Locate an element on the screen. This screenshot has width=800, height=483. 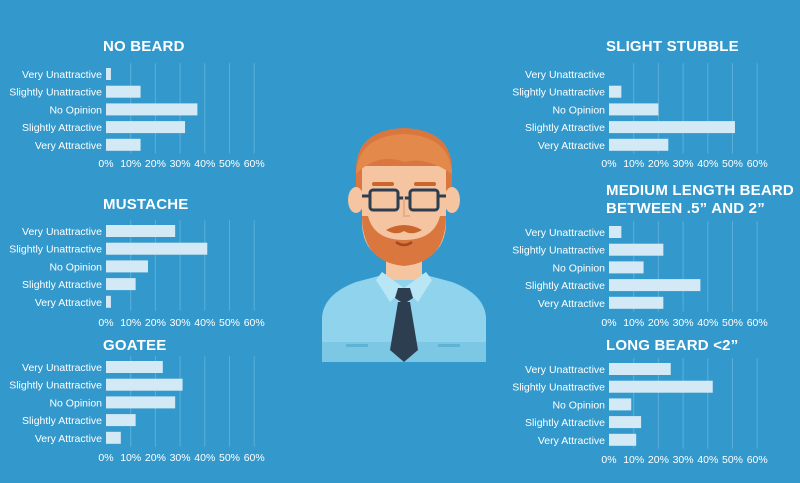
chart-title: MEDIUM LENGTH BEARD BETWEEN .5” AND 2” is located at coordinates (700, 199).